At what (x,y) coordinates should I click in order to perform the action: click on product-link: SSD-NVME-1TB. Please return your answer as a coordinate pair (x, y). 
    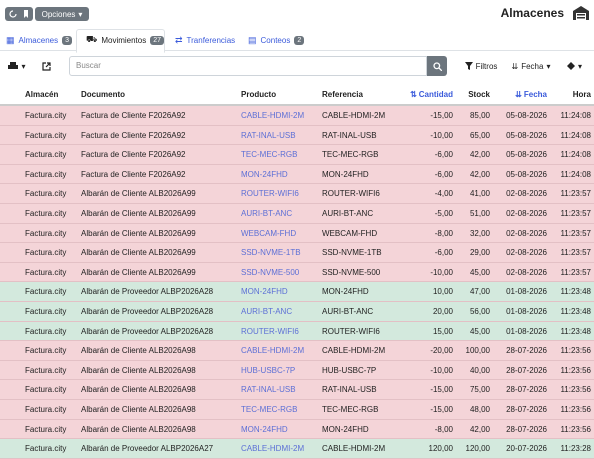
    Looking at the image, I should click on (271, 253).